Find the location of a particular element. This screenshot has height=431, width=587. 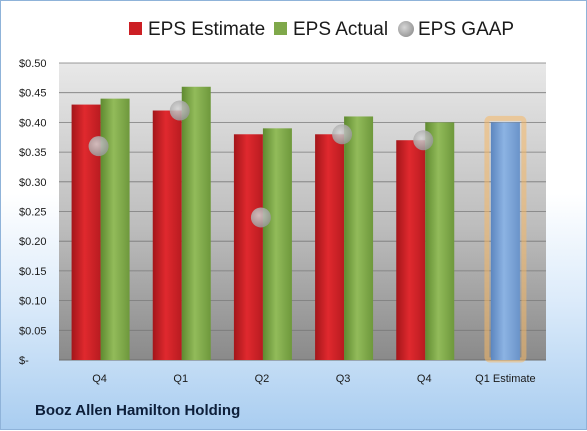

y-tick-label: $0.40 is located at coordinates (33, 123).